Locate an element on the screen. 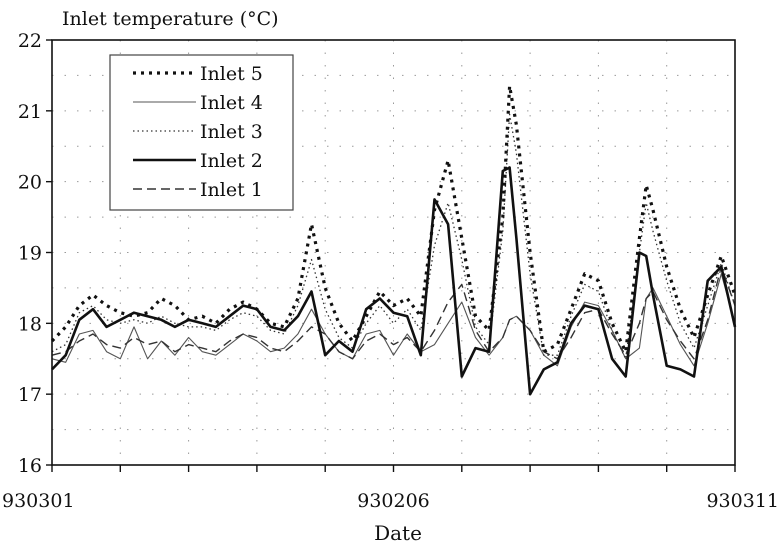 The image size is (781, 552). legend: Inlet 5 Inlet 4 Inlet 3 Inlet 2 Inlet 1 is located at coordinates (201, 132).